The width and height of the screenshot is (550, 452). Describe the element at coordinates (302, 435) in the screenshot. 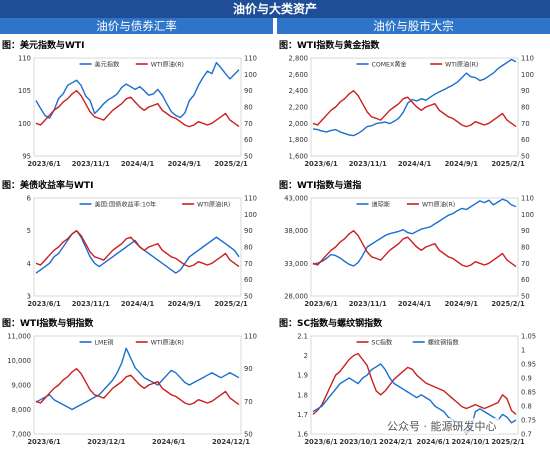

I see `y-left-tick-label: 1.6` at that location.